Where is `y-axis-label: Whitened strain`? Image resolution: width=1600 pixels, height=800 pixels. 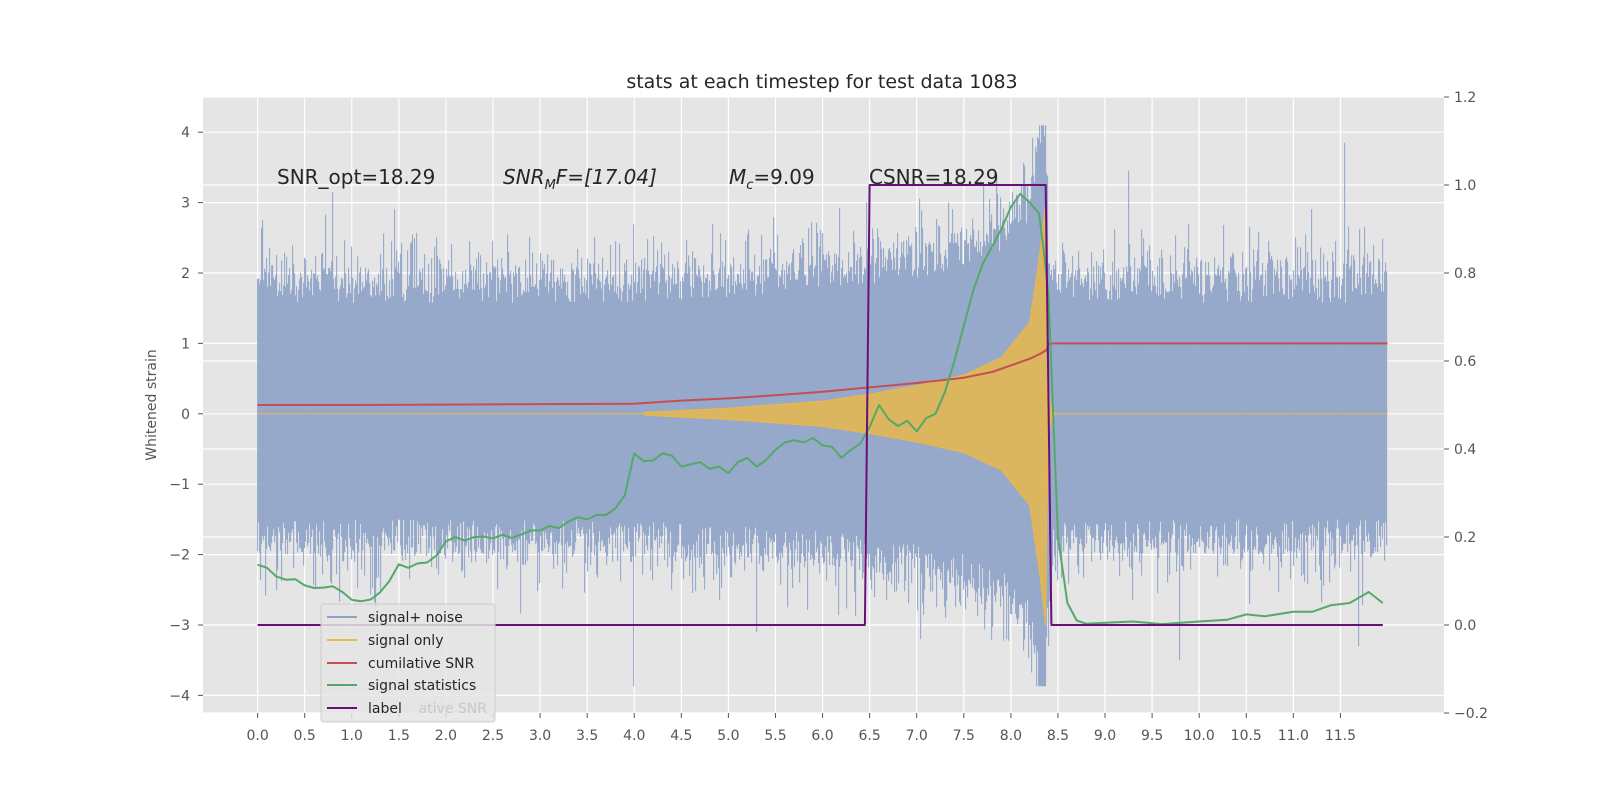
y-axis-label: Whitened strain is located at coordinates (152, 404).